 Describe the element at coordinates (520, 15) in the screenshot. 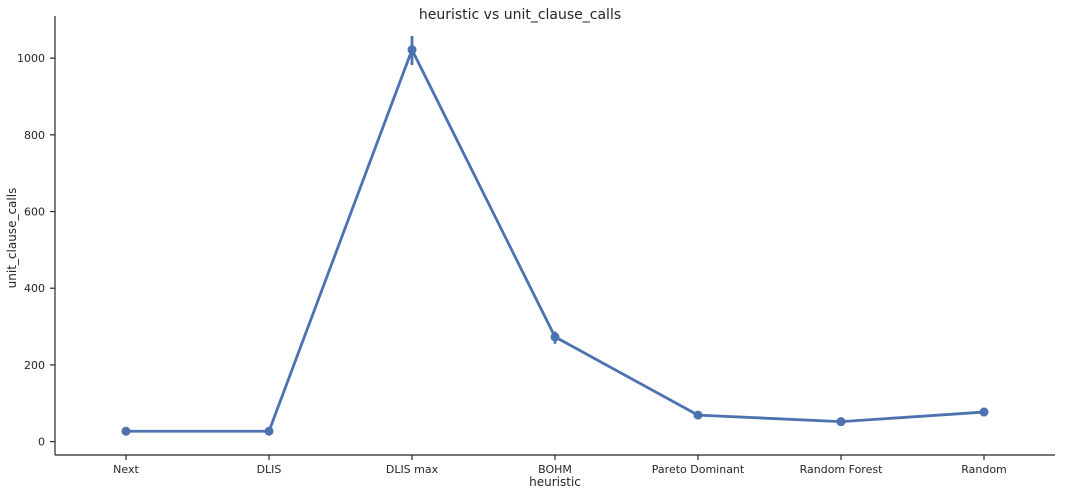

I see `chart-title: heuristic vs unit_clause_calls` at that location.